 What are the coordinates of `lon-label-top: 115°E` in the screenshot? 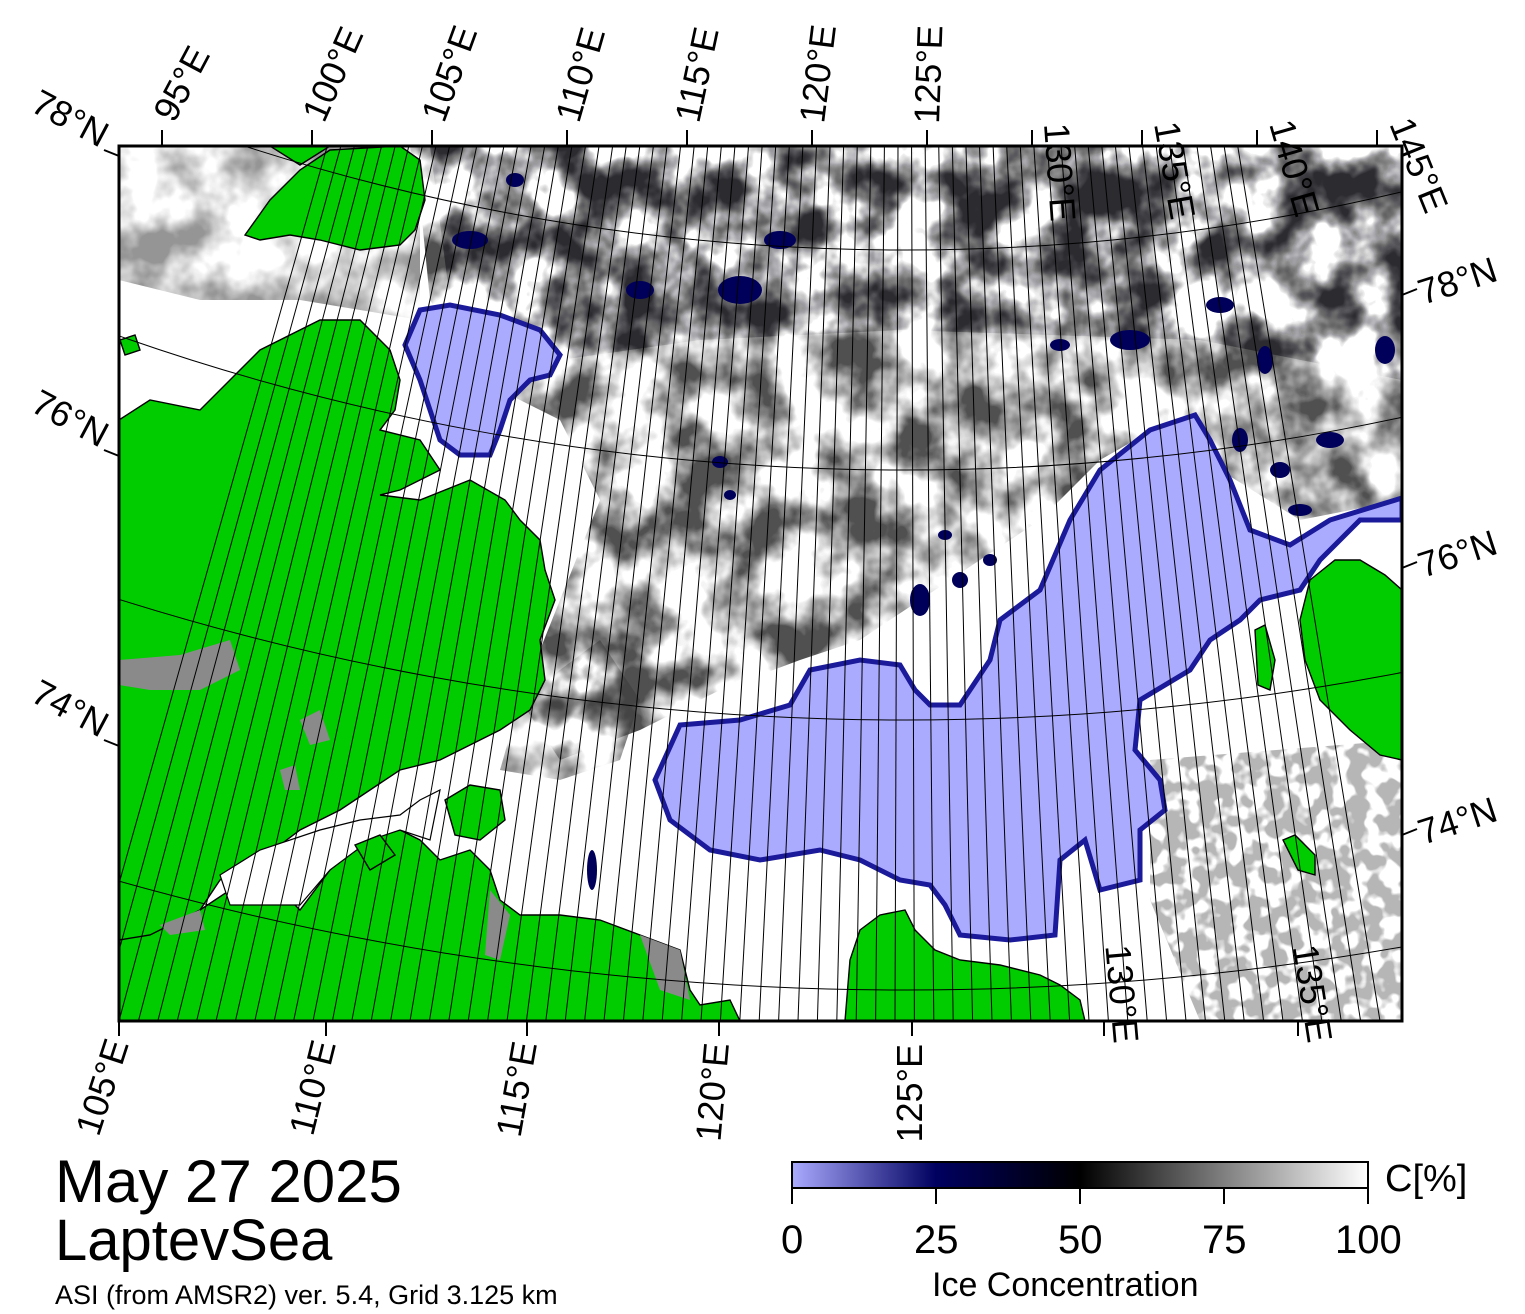 It's located at (697, 74).